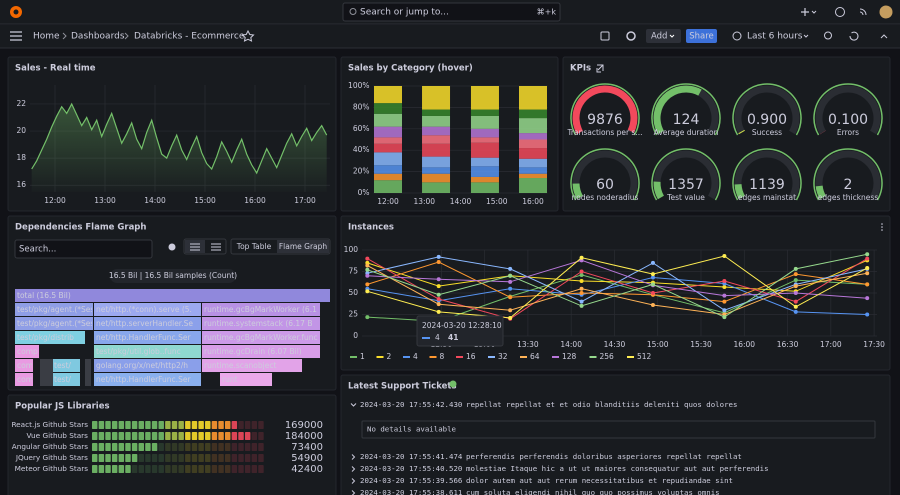 The height and width of the screenshot is (495, 900). What do you see at coordinates (767, 185) in the screenshot?
I see `gauge-value: 1139` at bounding box center [767, 185].